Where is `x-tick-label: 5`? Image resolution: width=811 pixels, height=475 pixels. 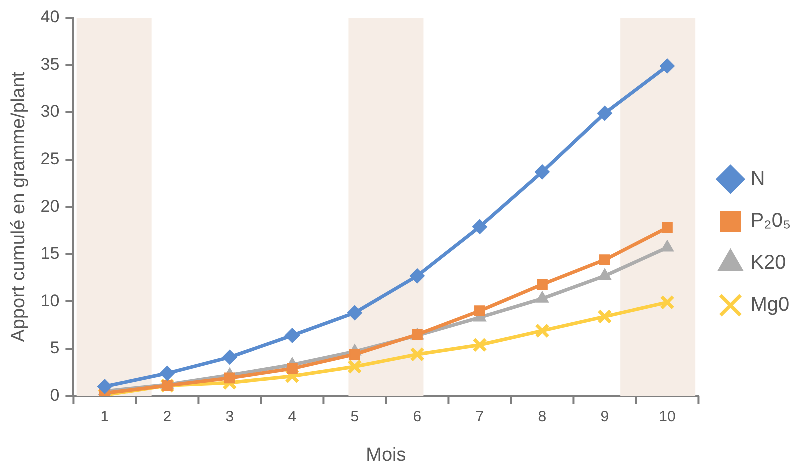
x-tick-label: 5 is located at coordinates (355, 417).